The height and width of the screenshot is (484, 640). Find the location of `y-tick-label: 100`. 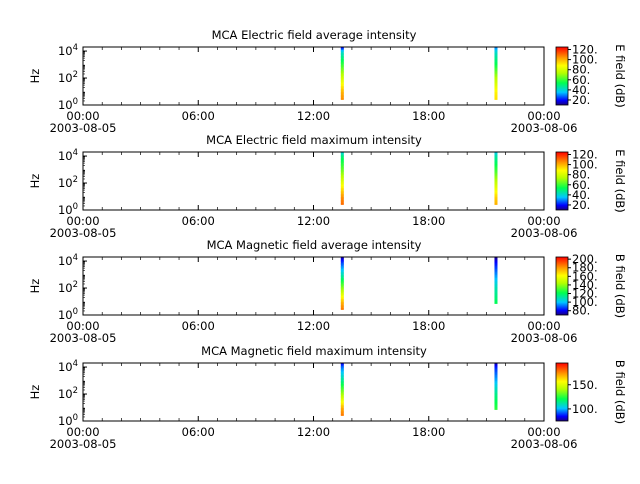

y-tick-label: 100 is located at coordinates (68, 209).